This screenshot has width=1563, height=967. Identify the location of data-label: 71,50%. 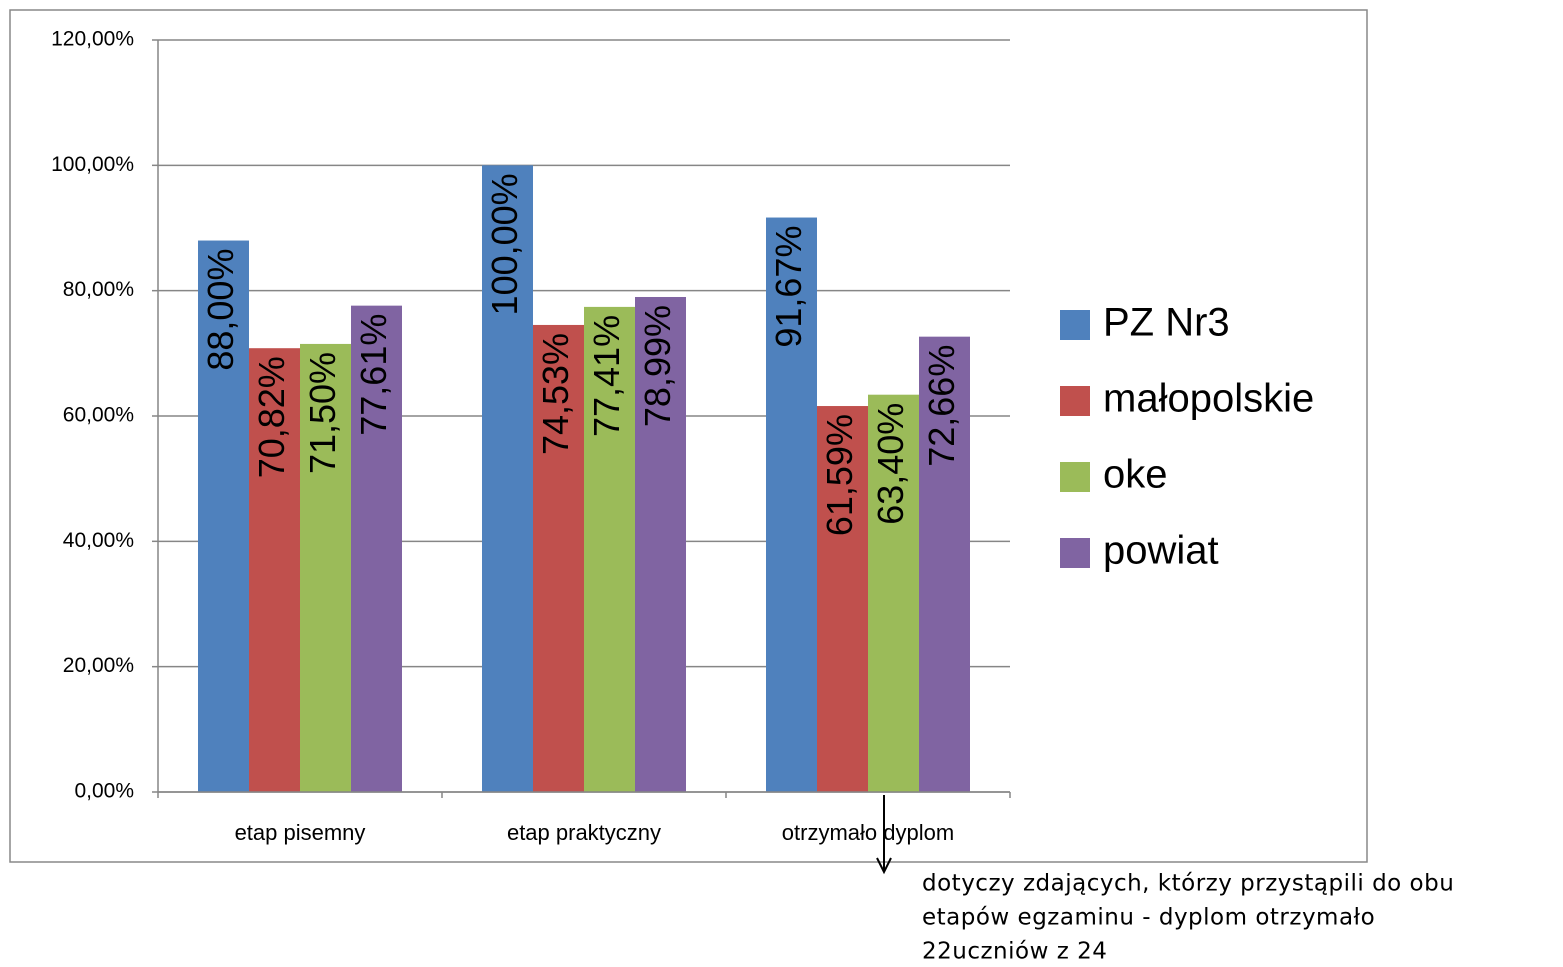
(322, 413).